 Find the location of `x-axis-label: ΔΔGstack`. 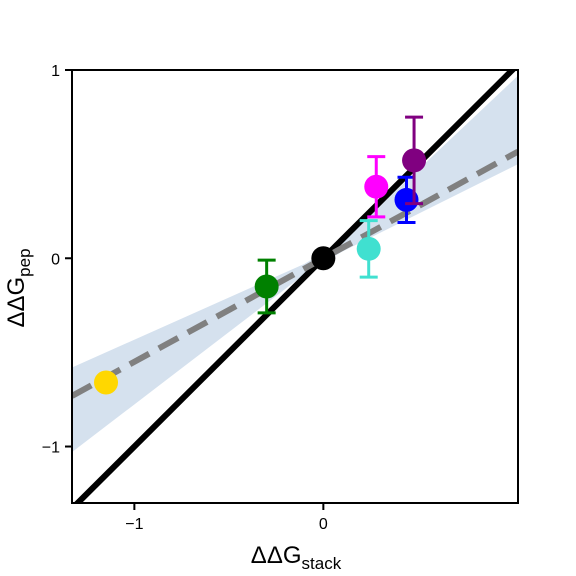

x-axis-label: ΔΔGstack is located at coordinates (296, 557).